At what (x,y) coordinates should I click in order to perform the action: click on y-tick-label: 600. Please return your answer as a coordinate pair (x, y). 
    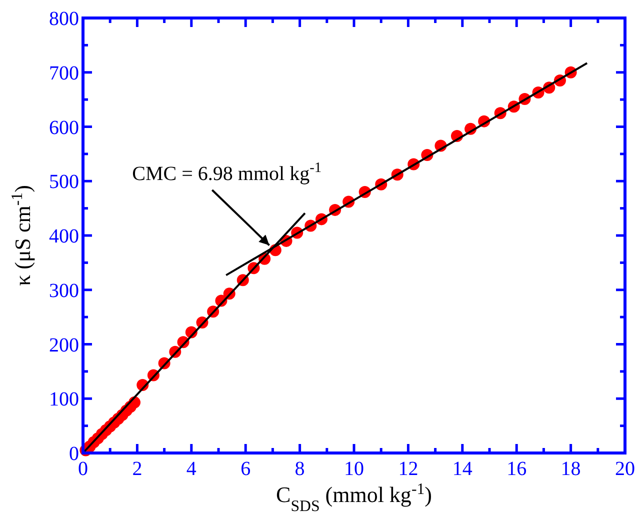
    Looking at the image, I should click on (64, 127).